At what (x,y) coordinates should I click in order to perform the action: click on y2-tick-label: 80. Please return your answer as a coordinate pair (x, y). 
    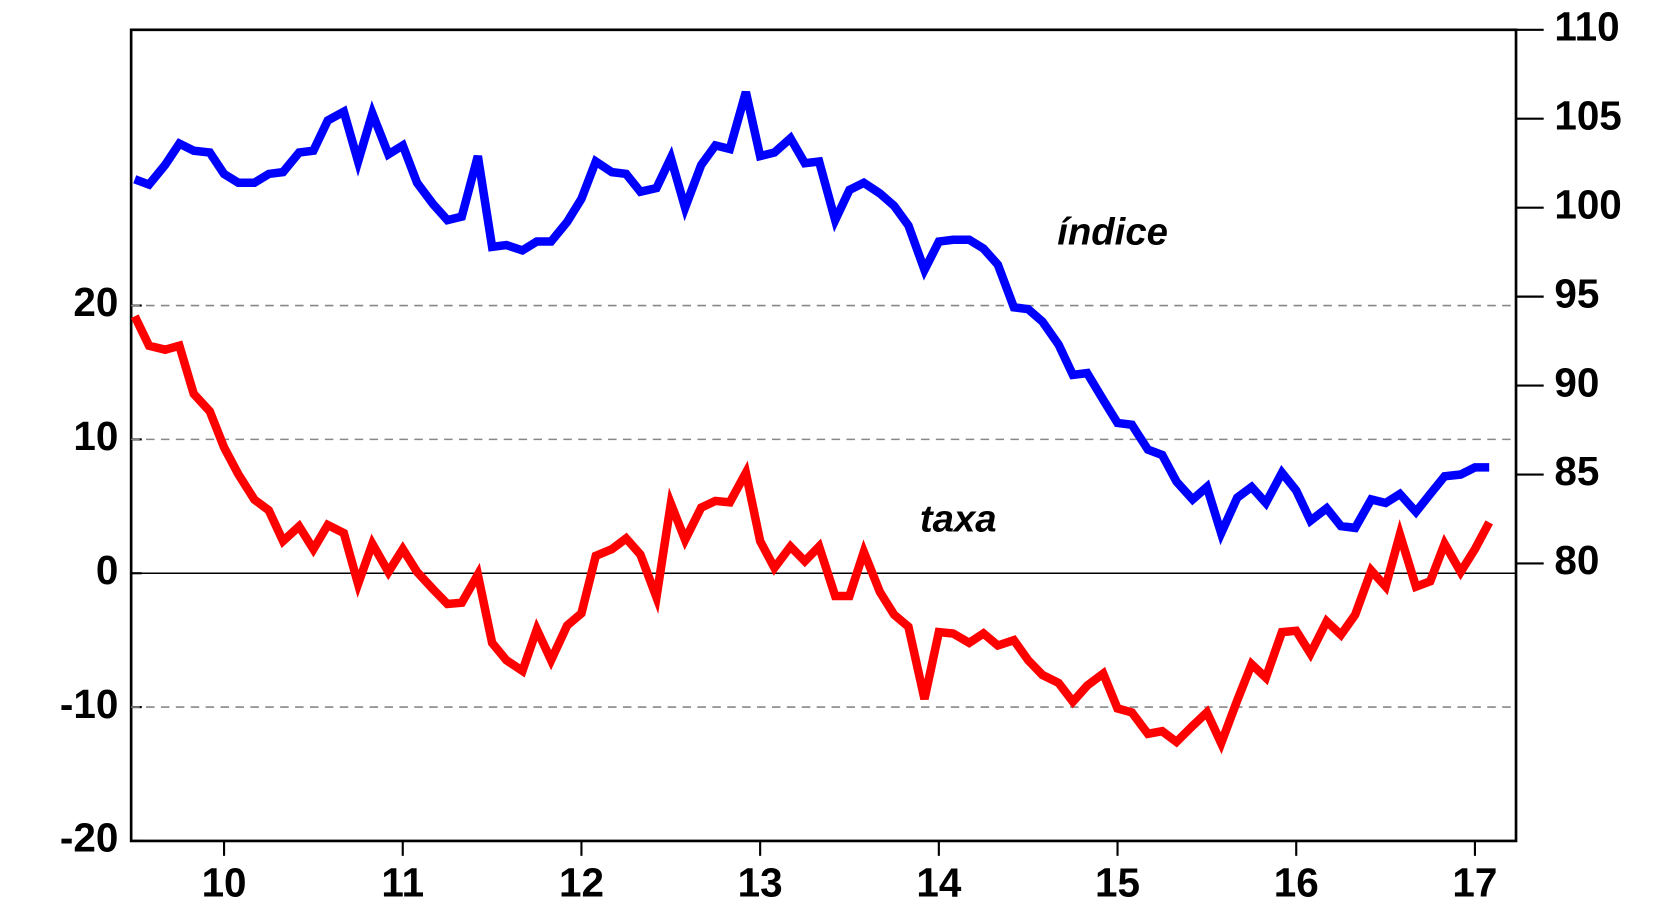
    Looking at the image, I should click on (1576, 560).